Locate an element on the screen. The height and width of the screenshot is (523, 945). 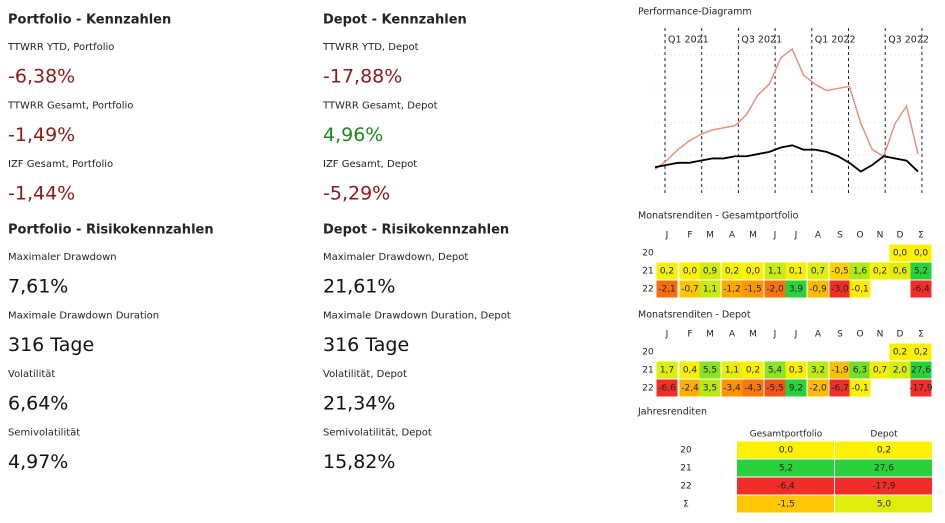
kpi-value: -1,49% is located at coordinates (41, 135).